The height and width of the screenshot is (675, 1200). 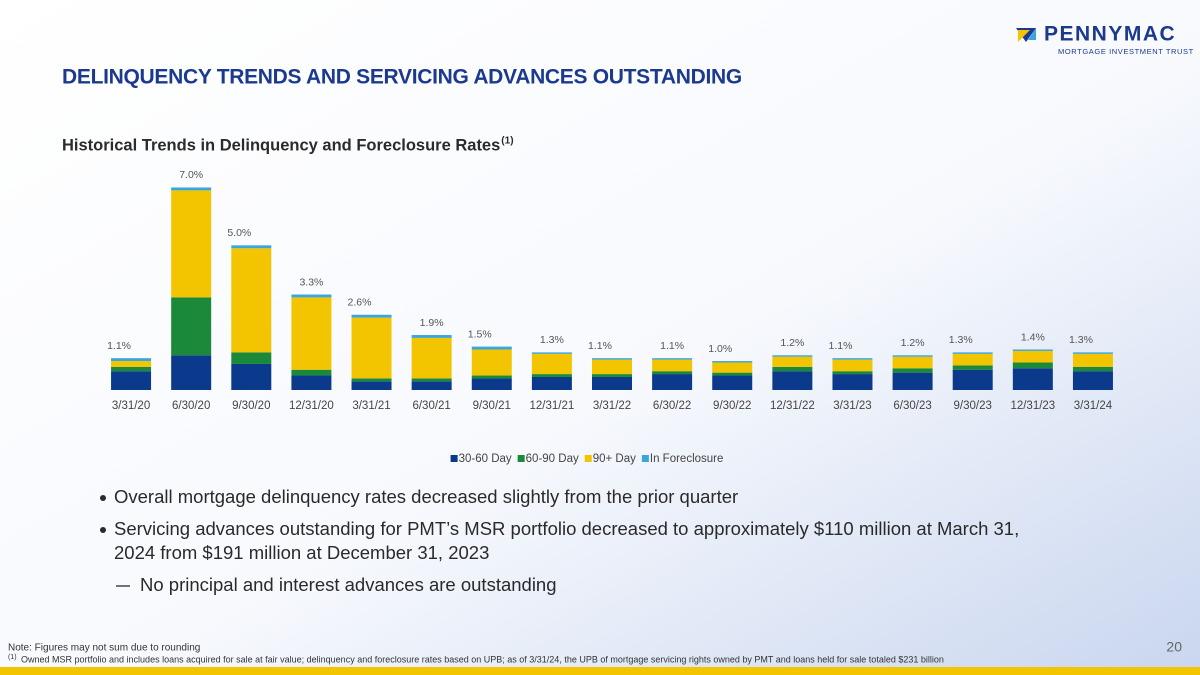 What do you see at coordinates (311, 282) in the screenshot?
I see `total-label: 3.3%` at bounding box center [311, 282].